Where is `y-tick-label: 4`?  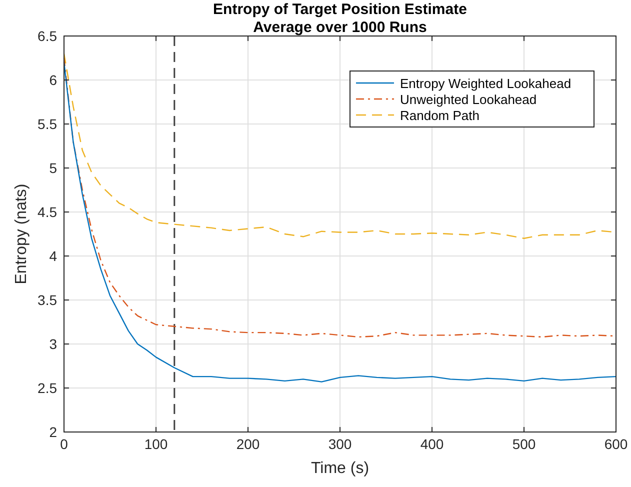 y-tick-label: 4 is located at coordinates (53, 256).